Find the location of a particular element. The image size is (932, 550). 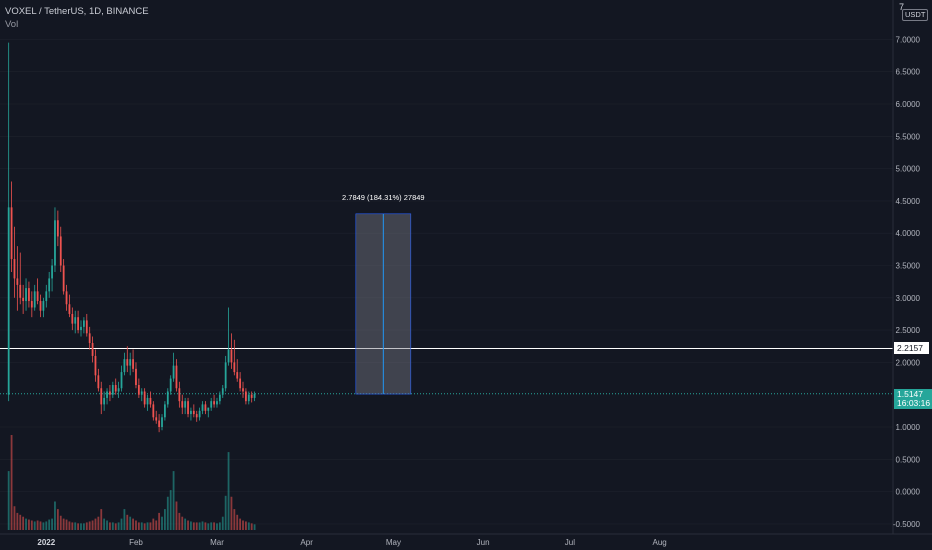

settings-icon: 7 is located at coordinates (902, 7).